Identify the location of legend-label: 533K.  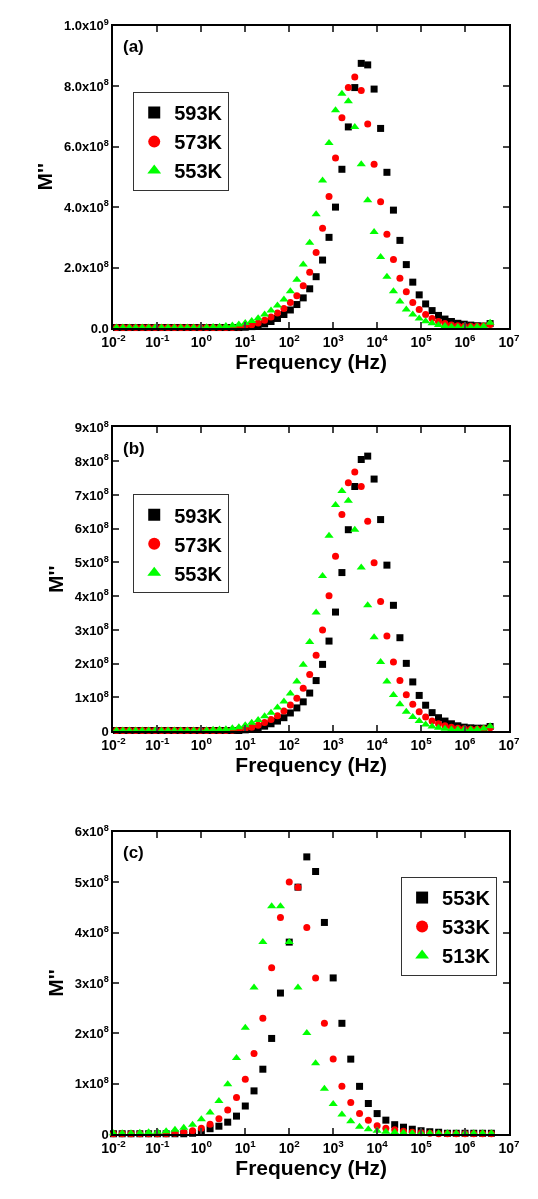
(466, 927).